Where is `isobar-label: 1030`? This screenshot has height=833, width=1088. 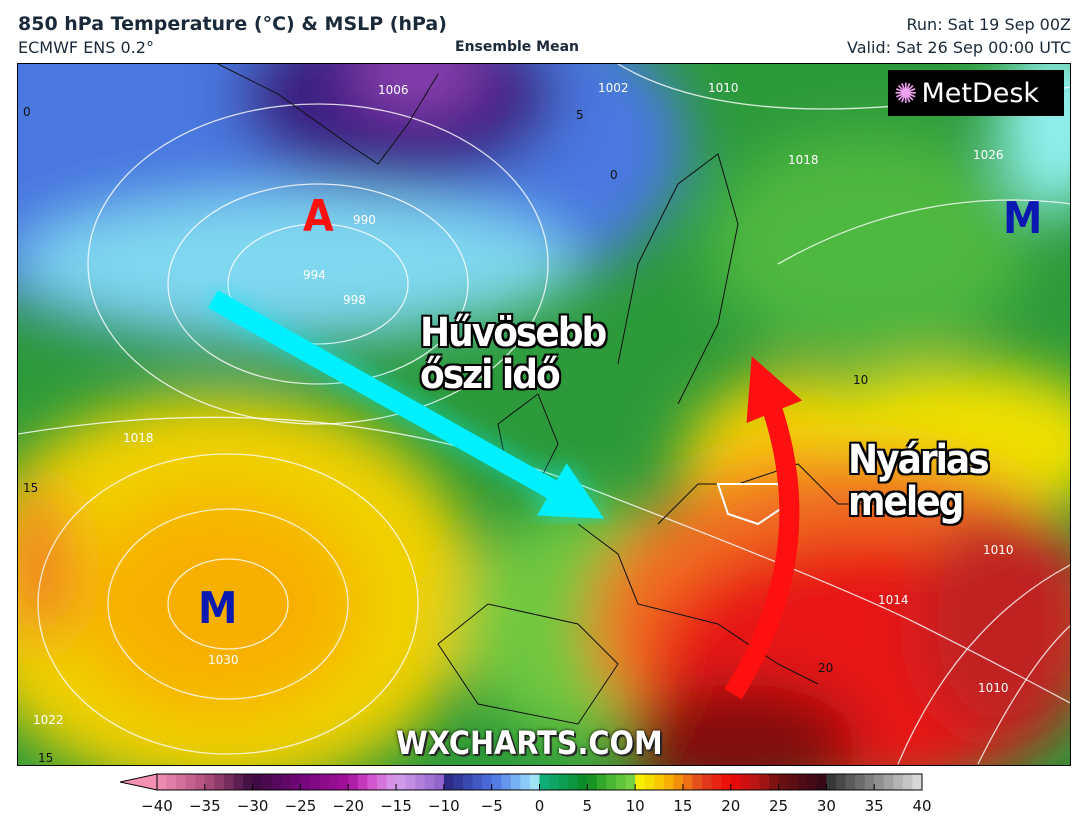
isobar-label: 1030 is located at coordinates (223, 660).